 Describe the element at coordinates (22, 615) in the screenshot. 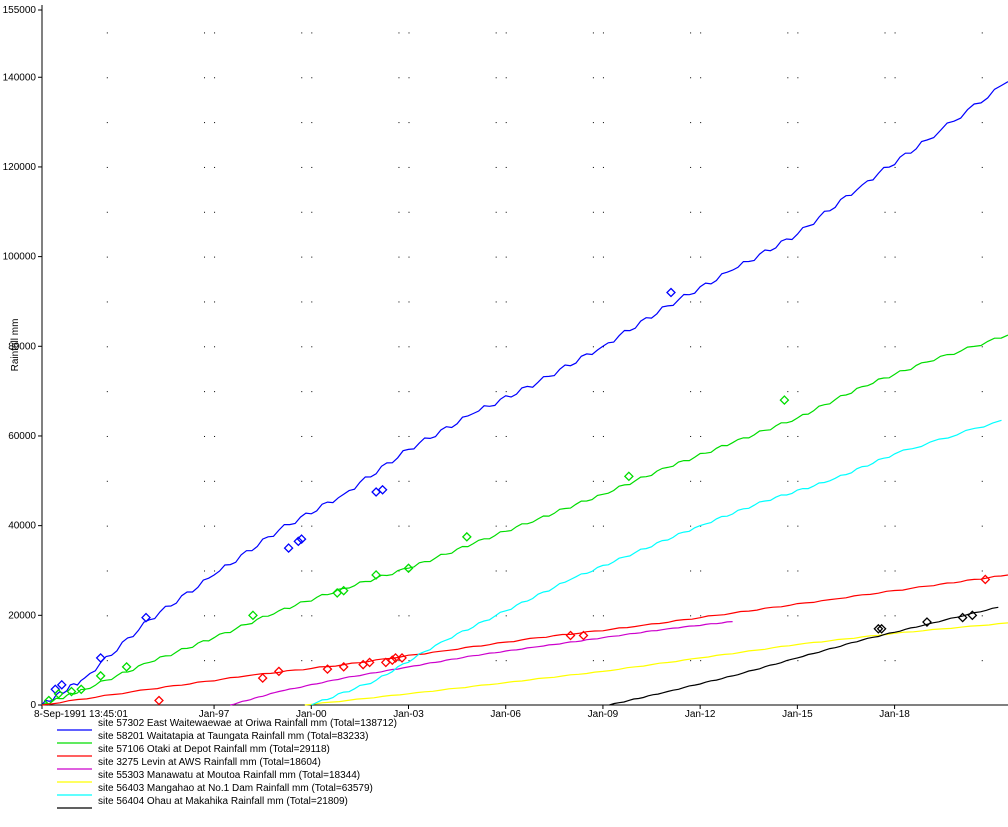

I see `y-tick-label: 20000` at that location.